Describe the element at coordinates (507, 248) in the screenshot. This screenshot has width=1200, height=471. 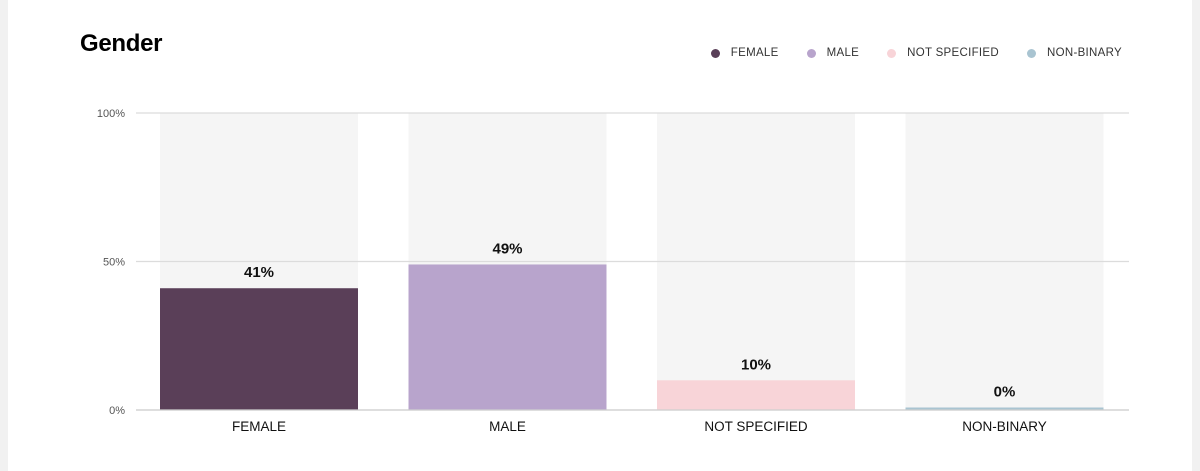
I see `value-label-male: 49%` at that location.